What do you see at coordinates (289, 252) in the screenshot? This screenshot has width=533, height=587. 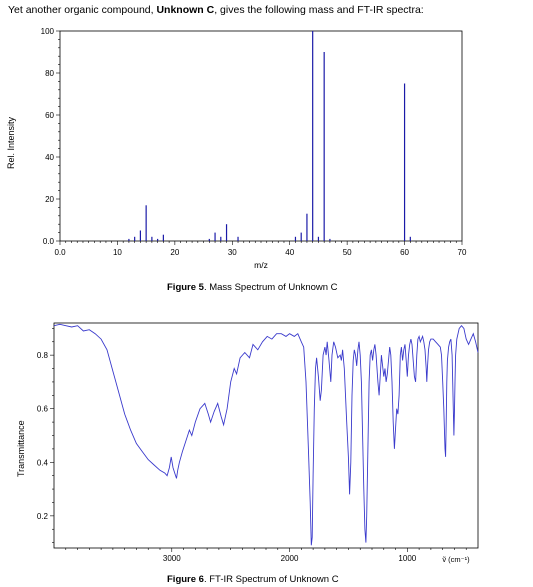 I see `ms-x-tick-label: 40` at bounding box center [289, 252].